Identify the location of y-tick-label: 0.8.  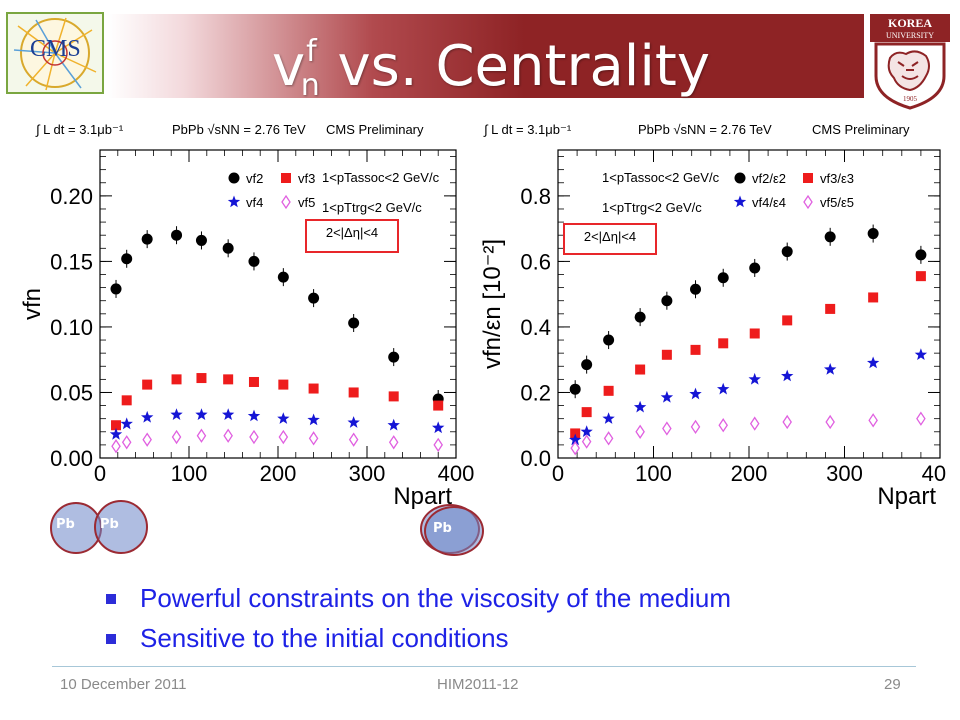
(535, 196).